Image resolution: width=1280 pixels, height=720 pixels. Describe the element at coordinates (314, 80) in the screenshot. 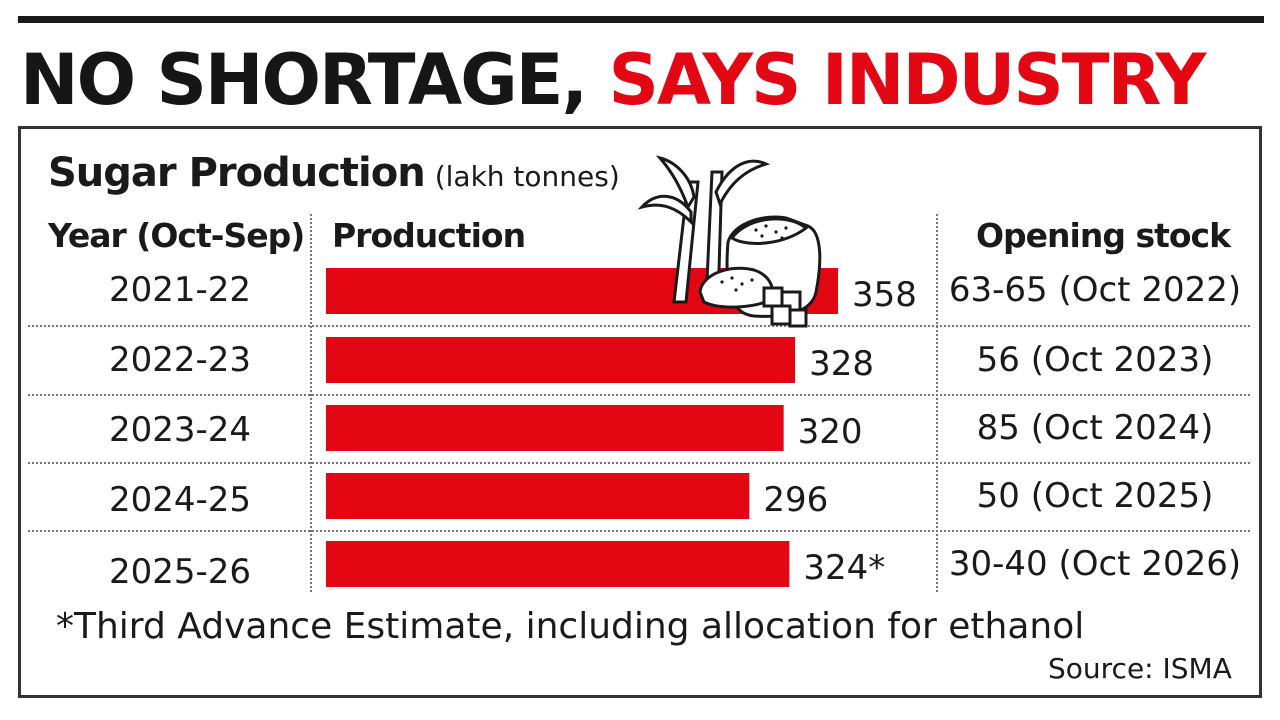

I see `headline-part-1: NO SHORTAGE,` at that location.